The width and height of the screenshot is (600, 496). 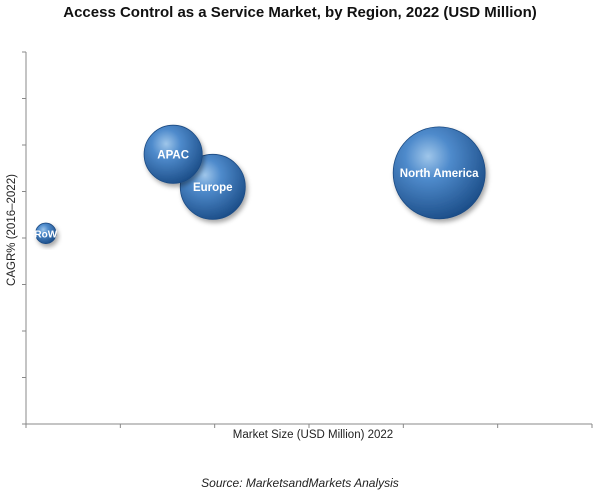 I want to click on bubble-row: RoW, so click(x=46, y=233).